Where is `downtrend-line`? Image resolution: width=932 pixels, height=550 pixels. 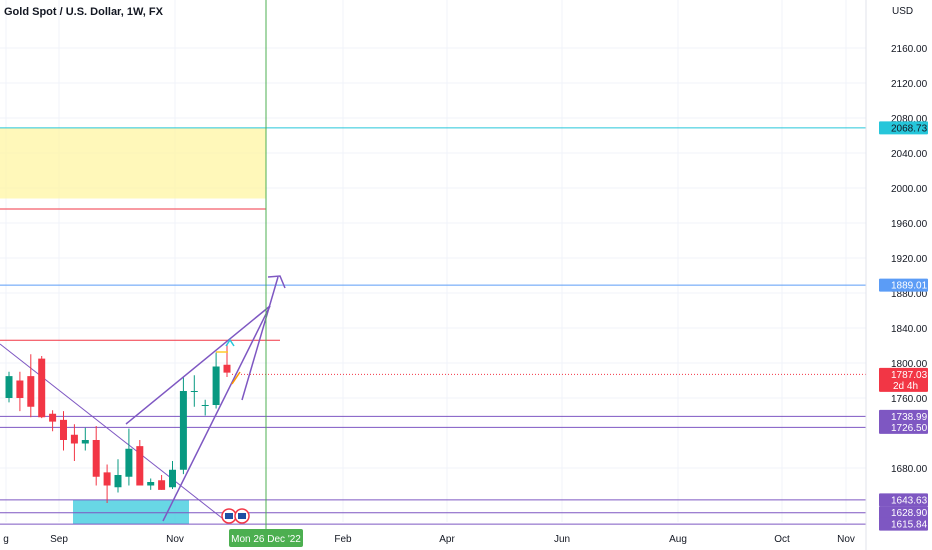
downtrend-line is located at coordinates (111, 431).